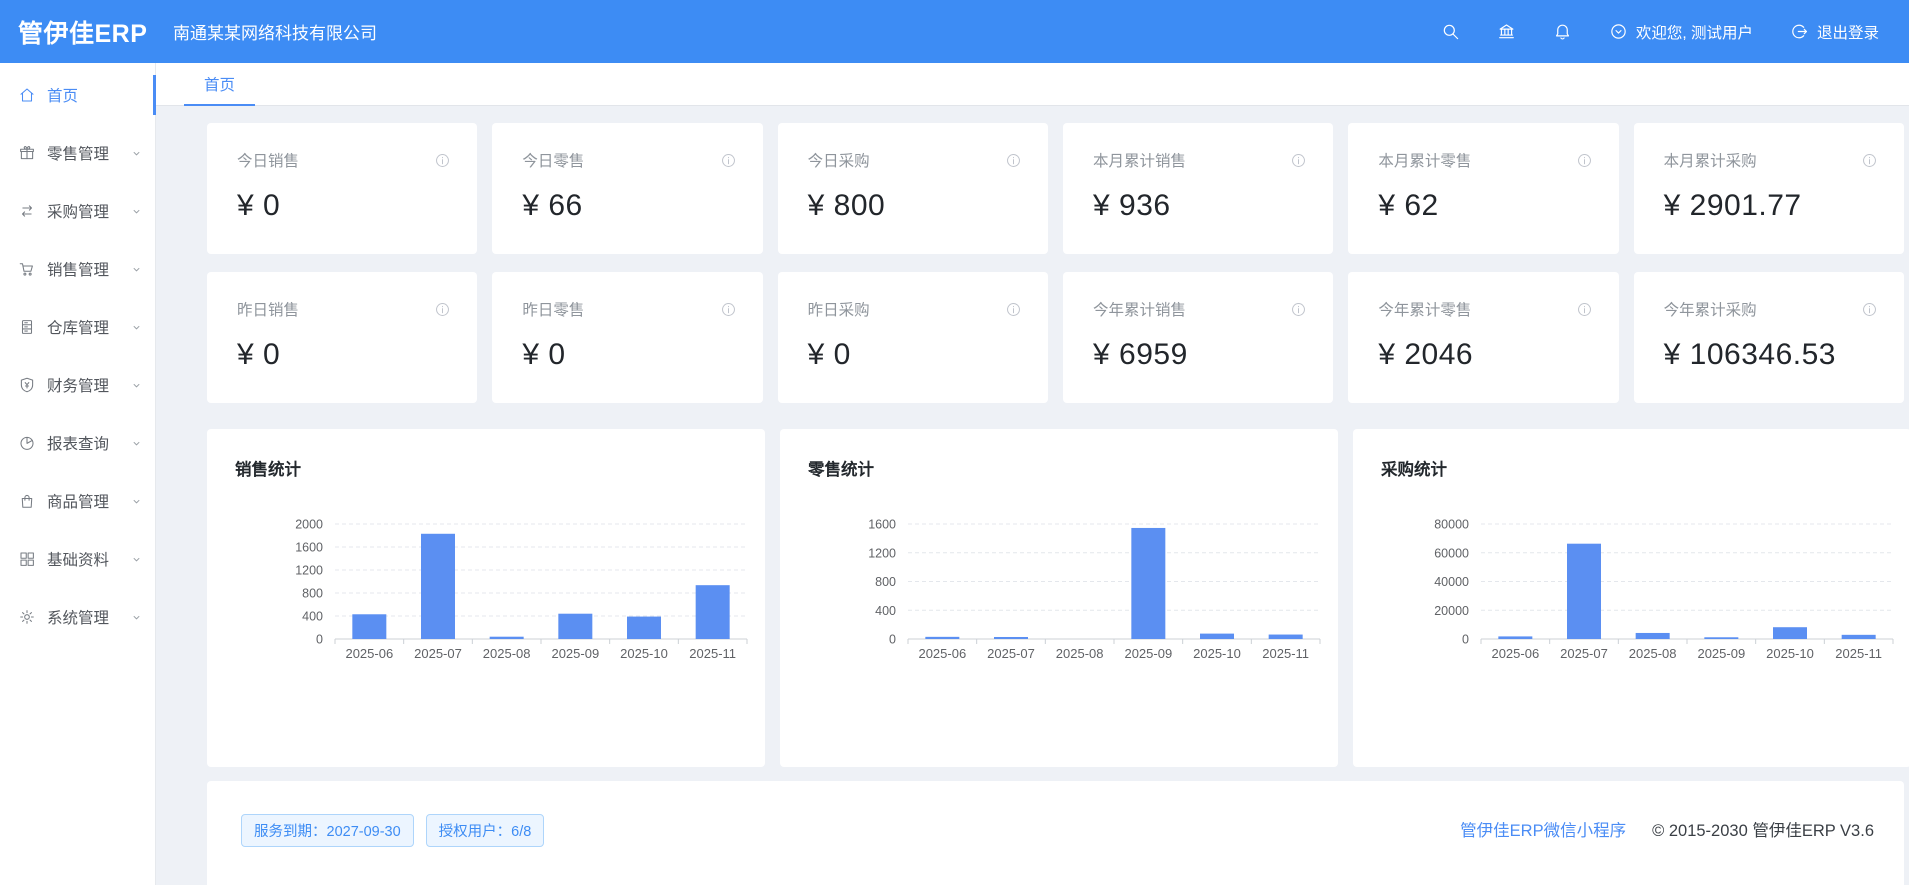 This screenshot has width=1909, height=885. I want to click on gift-icon, so click(27, 153).